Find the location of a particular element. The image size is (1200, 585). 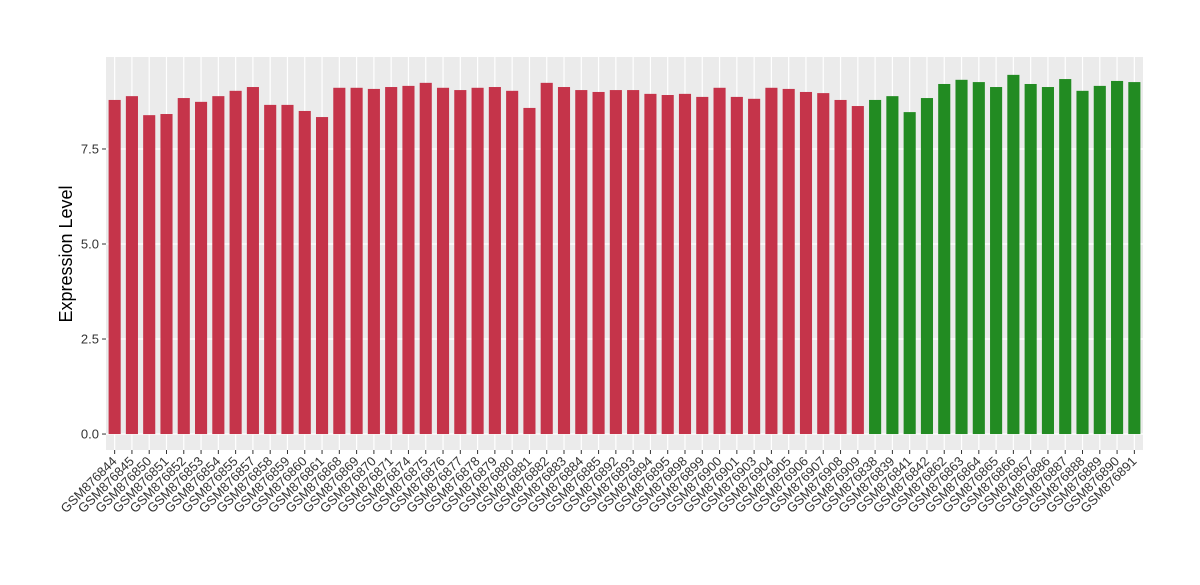

y-tick-label: 2.5 is located at coordinates (90, 339).